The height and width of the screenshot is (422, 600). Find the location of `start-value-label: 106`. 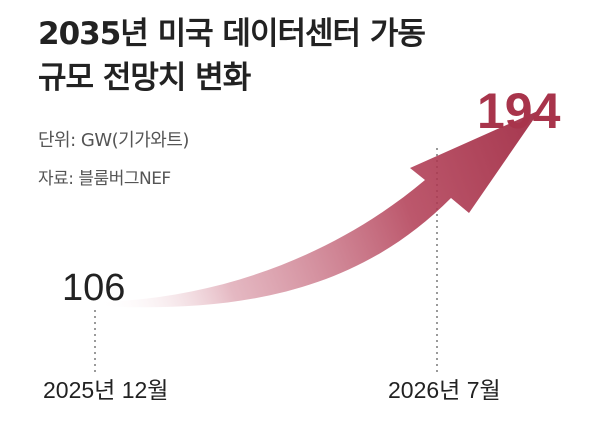

start-value-label: 106 is located at coordinates (93, 288).